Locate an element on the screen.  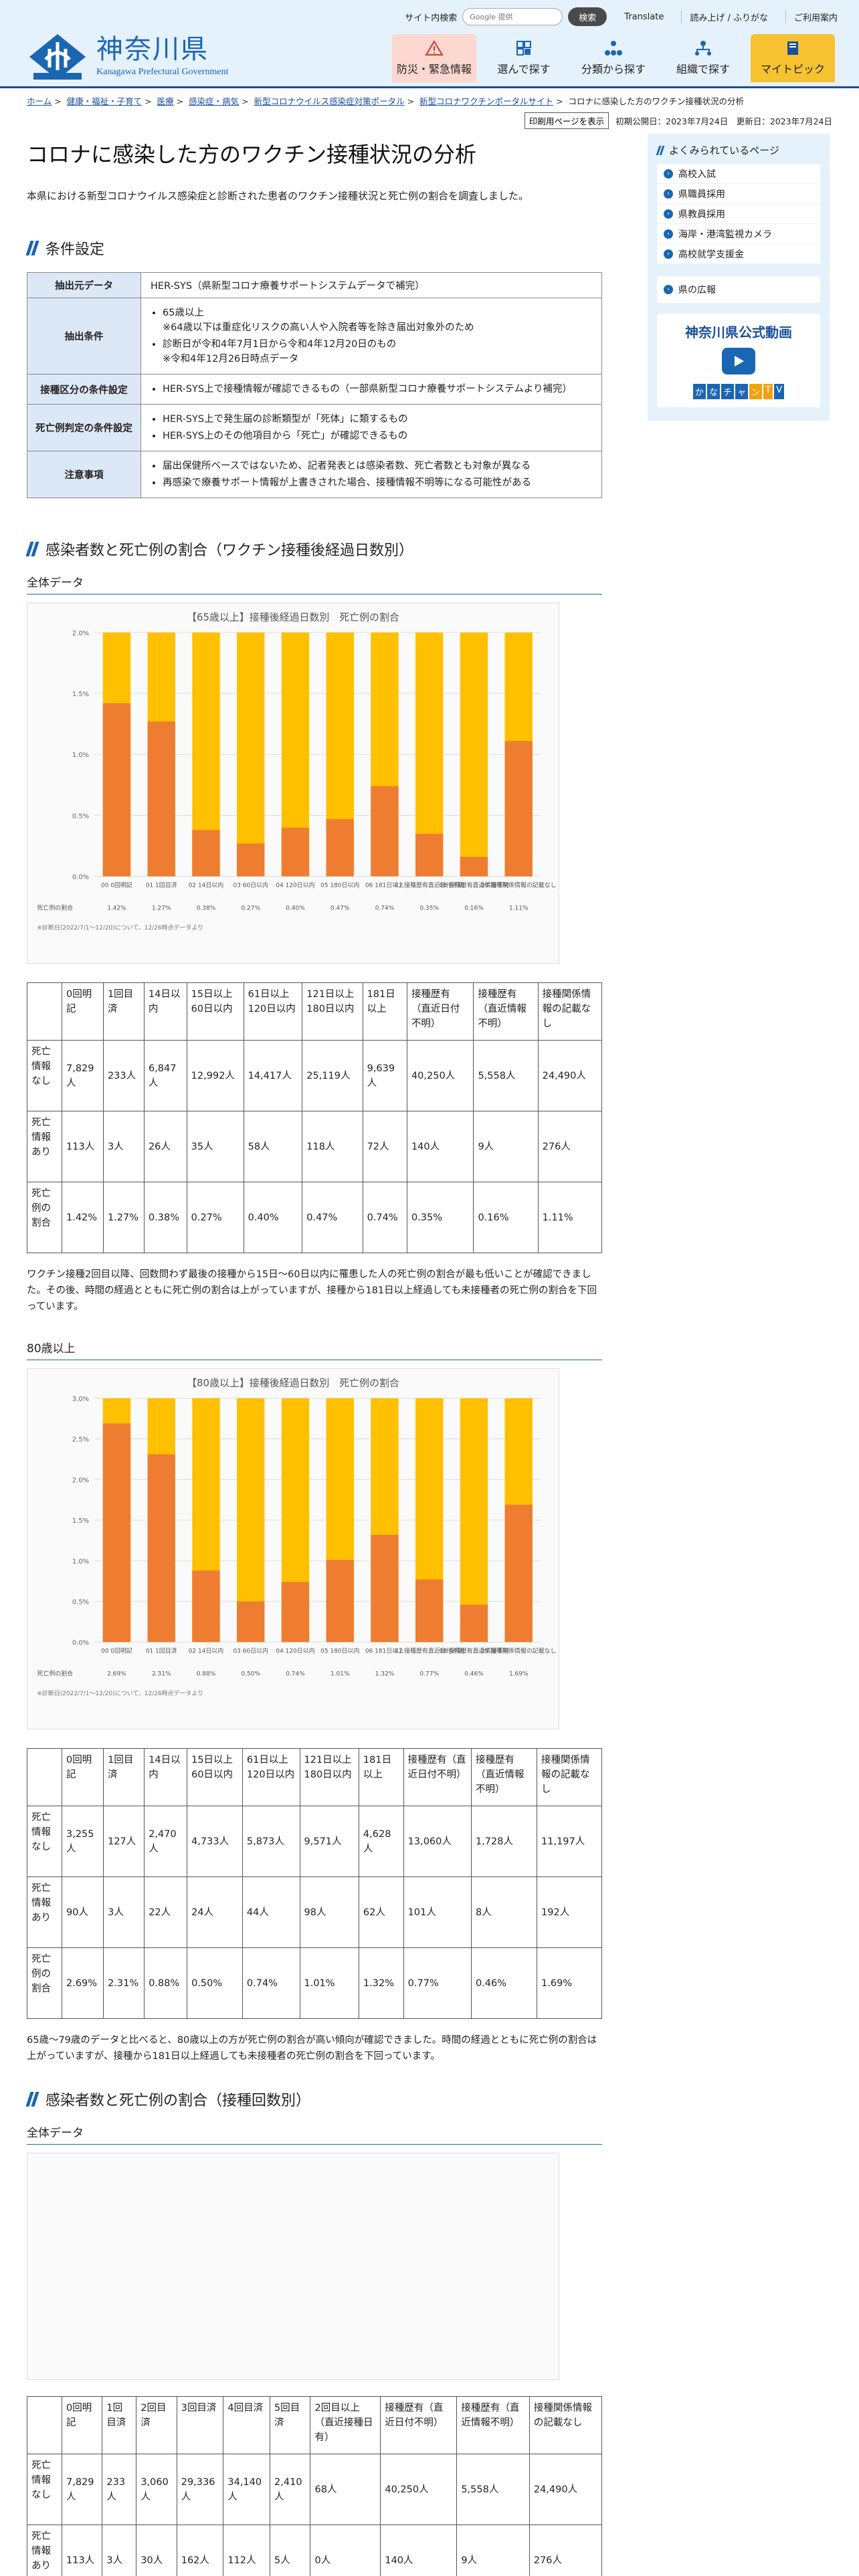
breadcrumb-medical: 医療 is located at coordinates (166, 101).